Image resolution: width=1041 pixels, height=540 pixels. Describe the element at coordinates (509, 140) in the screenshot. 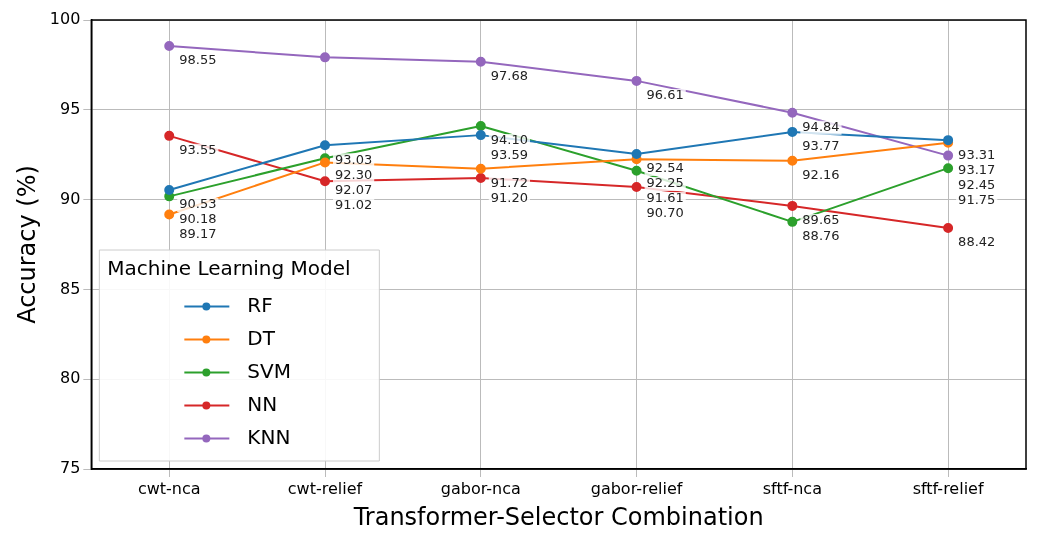

I see `data-label: 94.10` at that location.